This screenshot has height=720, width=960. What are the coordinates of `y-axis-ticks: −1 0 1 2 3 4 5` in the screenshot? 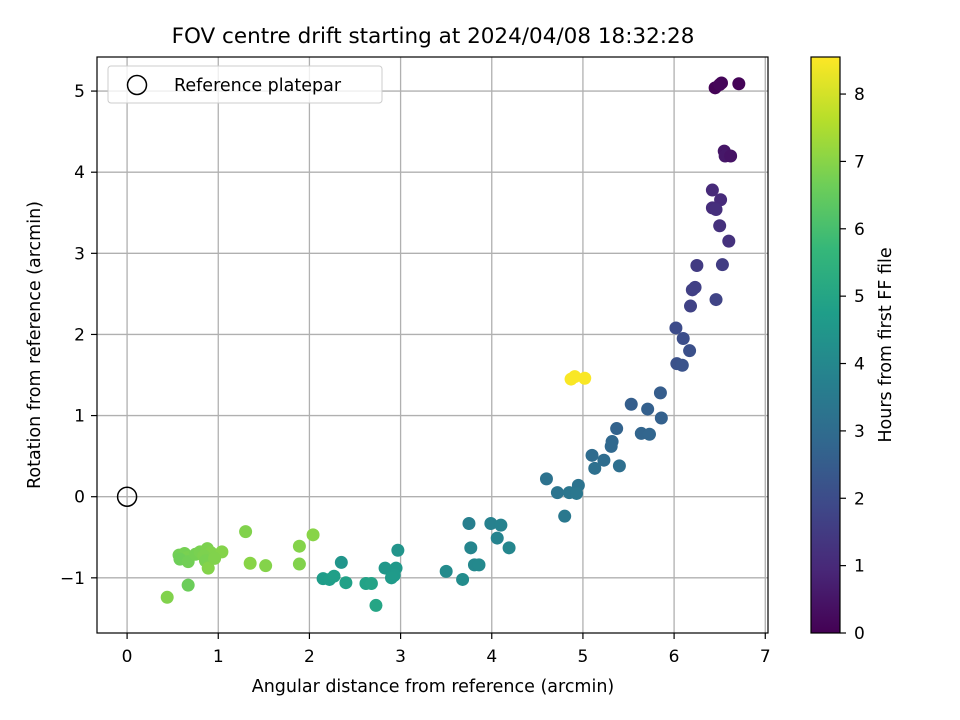 It's located at (78, 335).